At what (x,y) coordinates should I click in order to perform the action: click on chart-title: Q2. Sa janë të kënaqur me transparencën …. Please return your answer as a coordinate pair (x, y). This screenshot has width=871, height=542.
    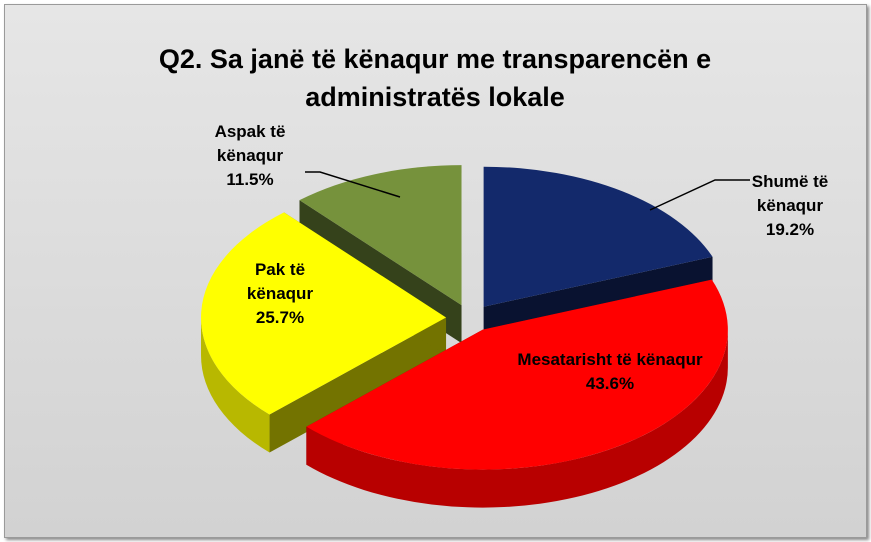
    Looking at the image, I should click on (435, 78).